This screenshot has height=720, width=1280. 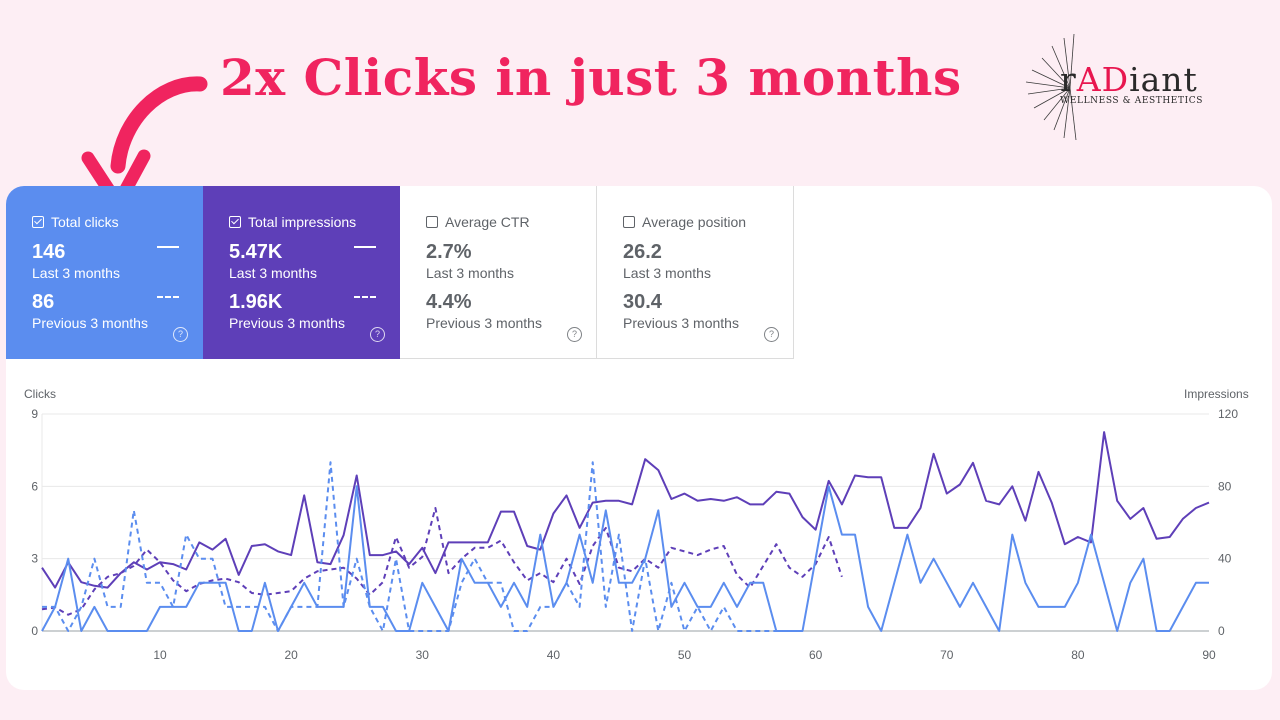 I want to click on headline: 2x Clicks in just 3 months, so click(x=591, y=77).